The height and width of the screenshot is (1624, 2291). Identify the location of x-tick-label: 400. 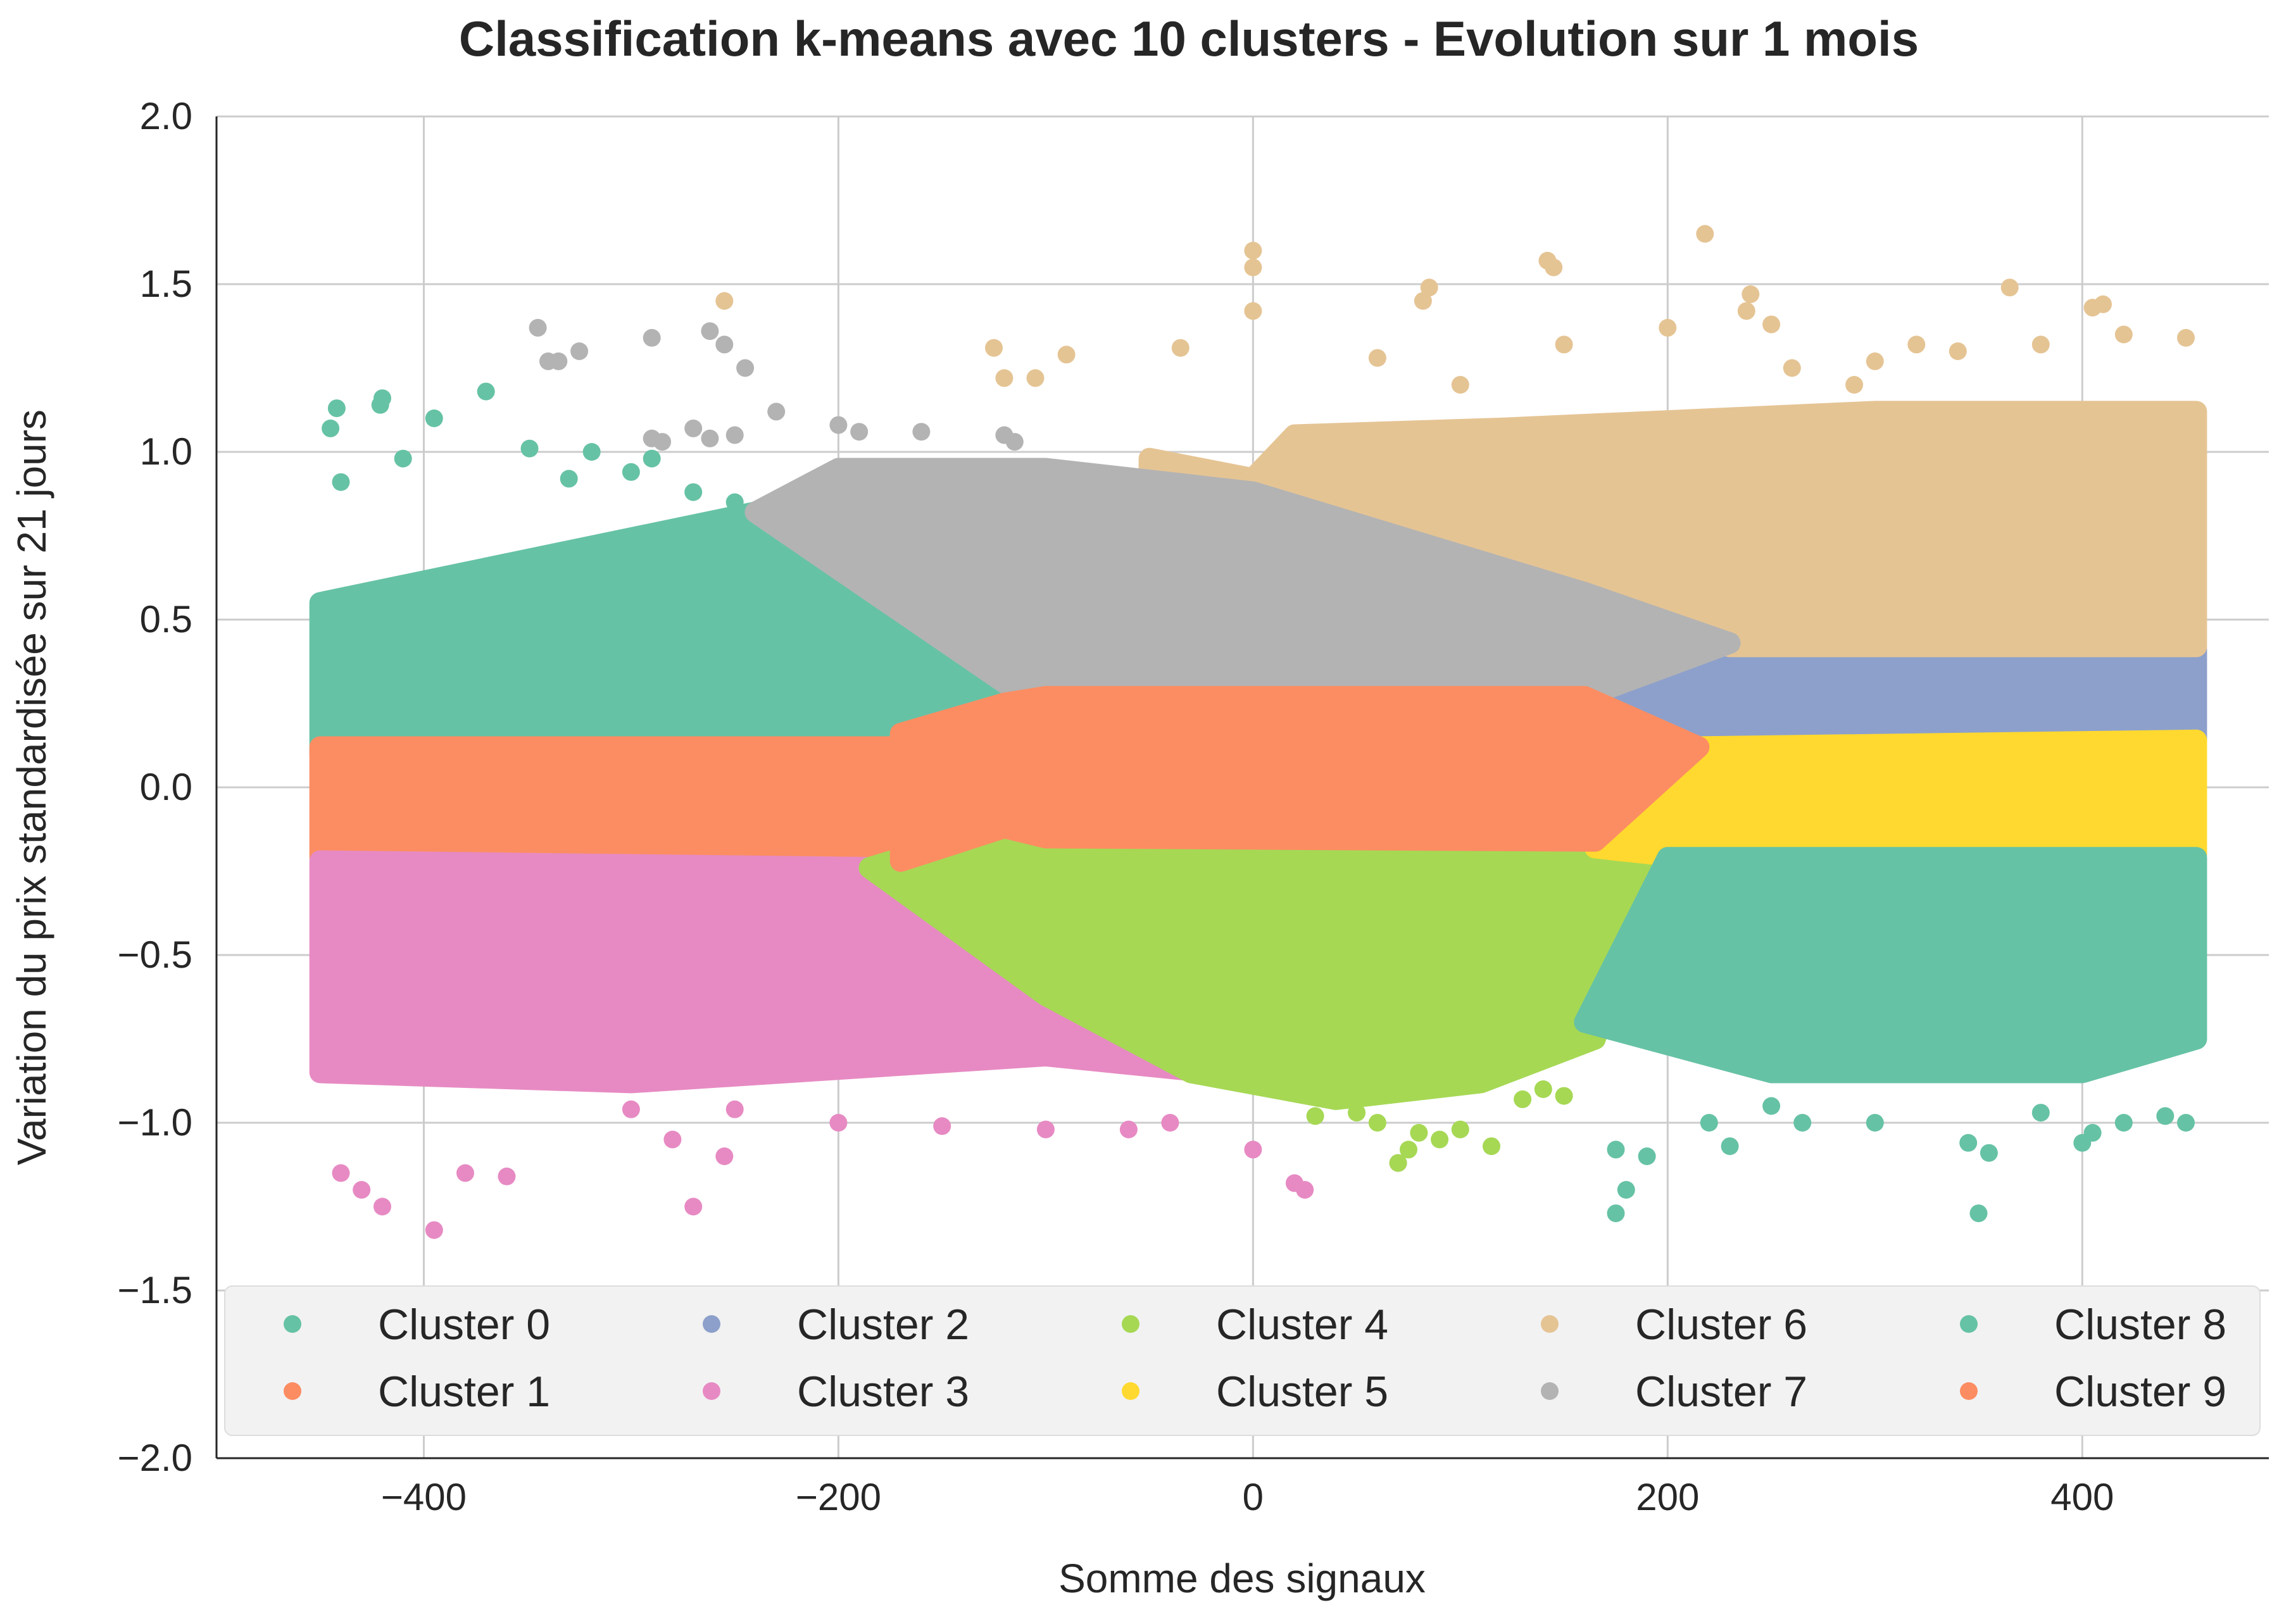
(2082, 1497).